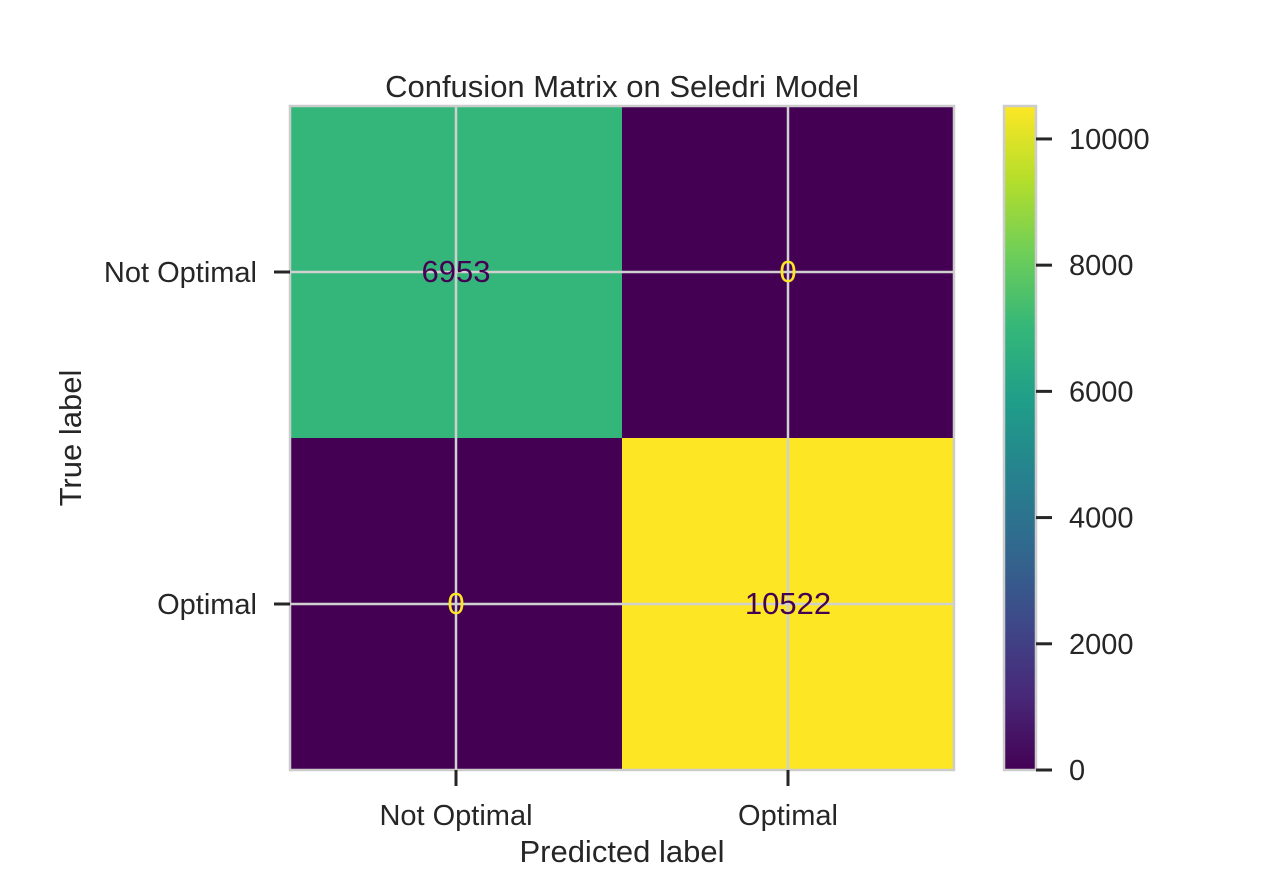 Image resolution: width=1280 pixels, height=885 pixels. I want to click on colorbar-tick-label: 6000, so click(1101, 392).